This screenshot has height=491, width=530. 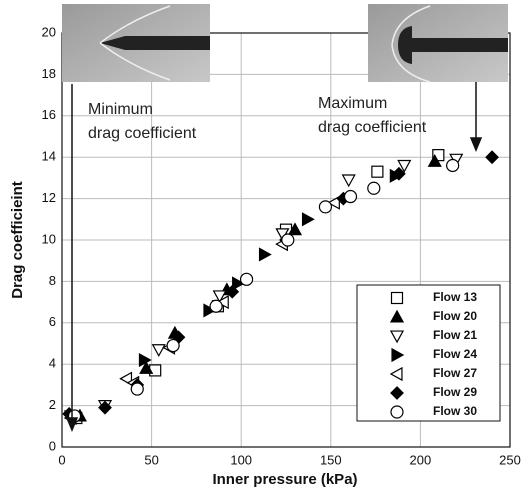 What do you see at coordinates (120, 109) in the screenshot?
I see `annotation: Minimum` at bounding box center [120, 109].